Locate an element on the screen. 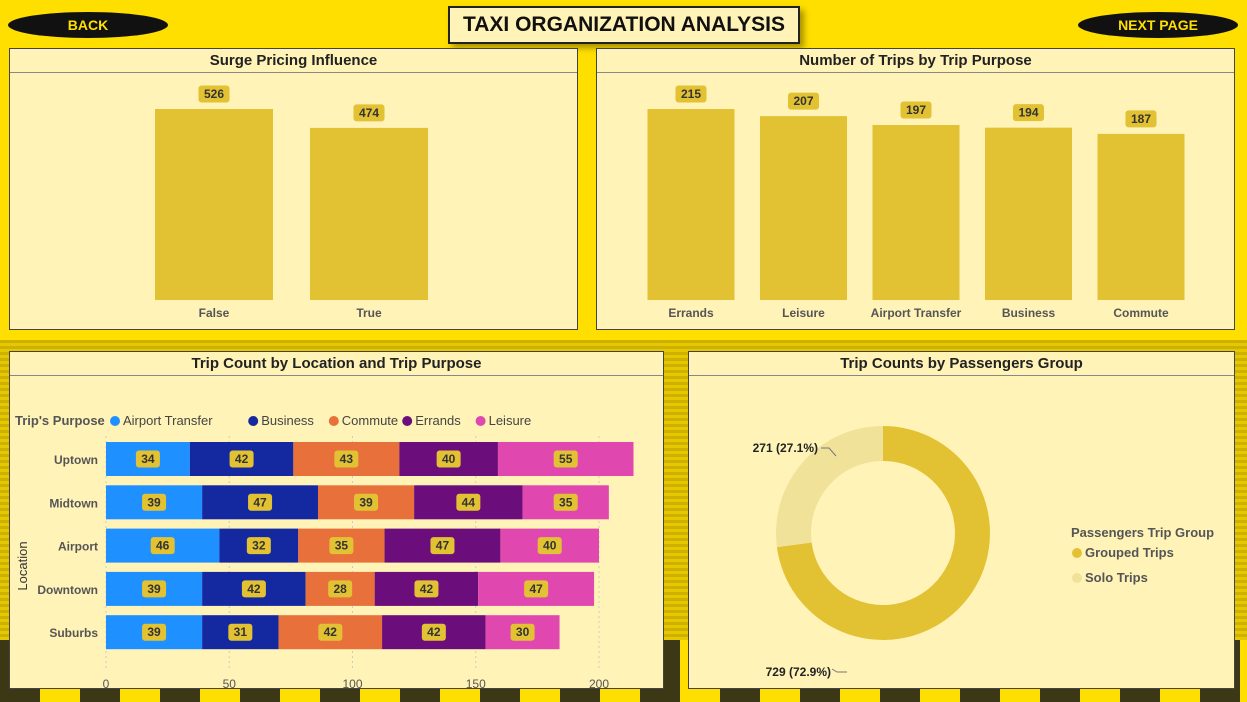  bar-airport-transfer is located at coordinates (916, 212).